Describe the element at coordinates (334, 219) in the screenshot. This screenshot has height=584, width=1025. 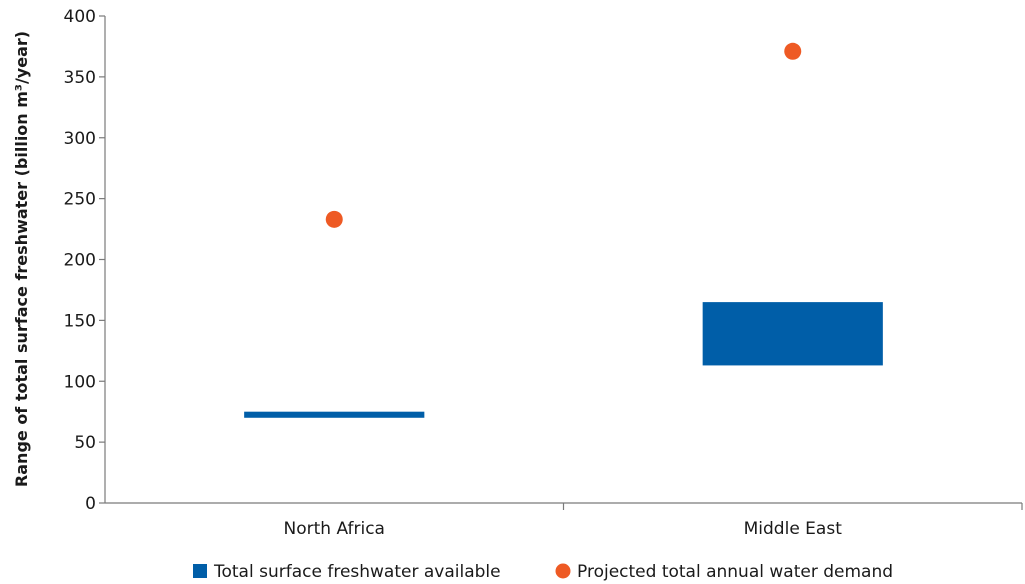
I see `demand-point-north-africa` at that location.